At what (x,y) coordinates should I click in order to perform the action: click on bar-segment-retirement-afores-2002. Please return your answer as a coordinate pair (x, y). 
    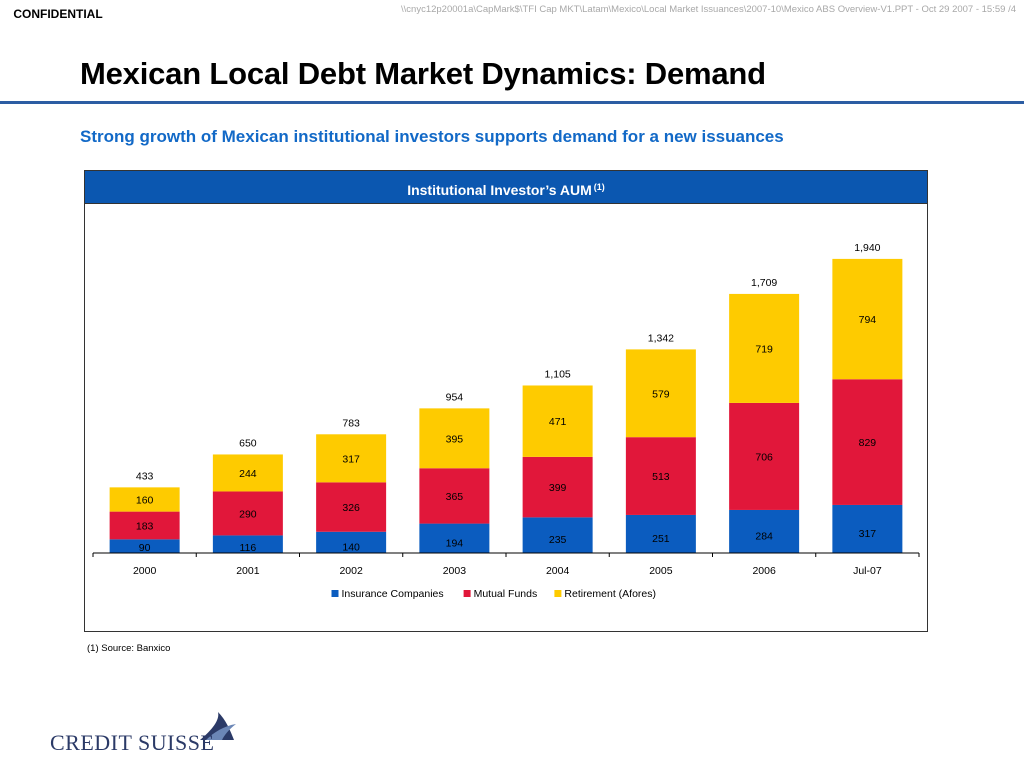
    Looking at the image, I should click on (351, 458).